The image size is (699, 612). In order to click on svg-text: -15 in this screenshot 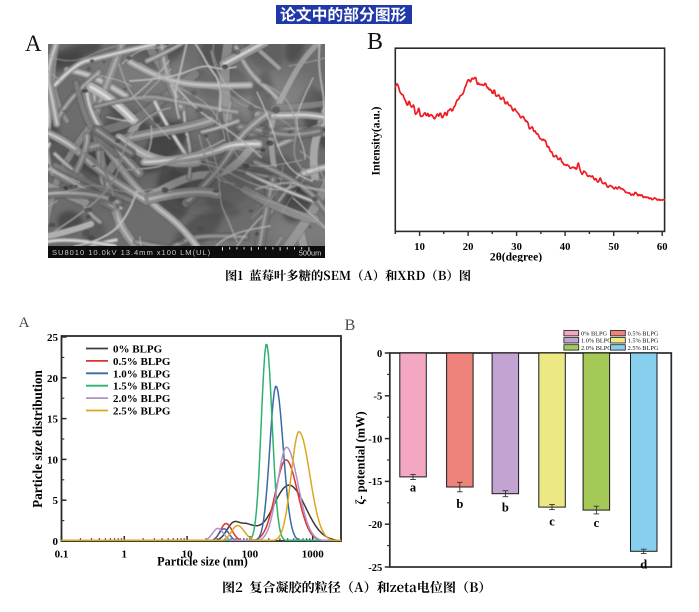, I will do `click(375, 482)`.